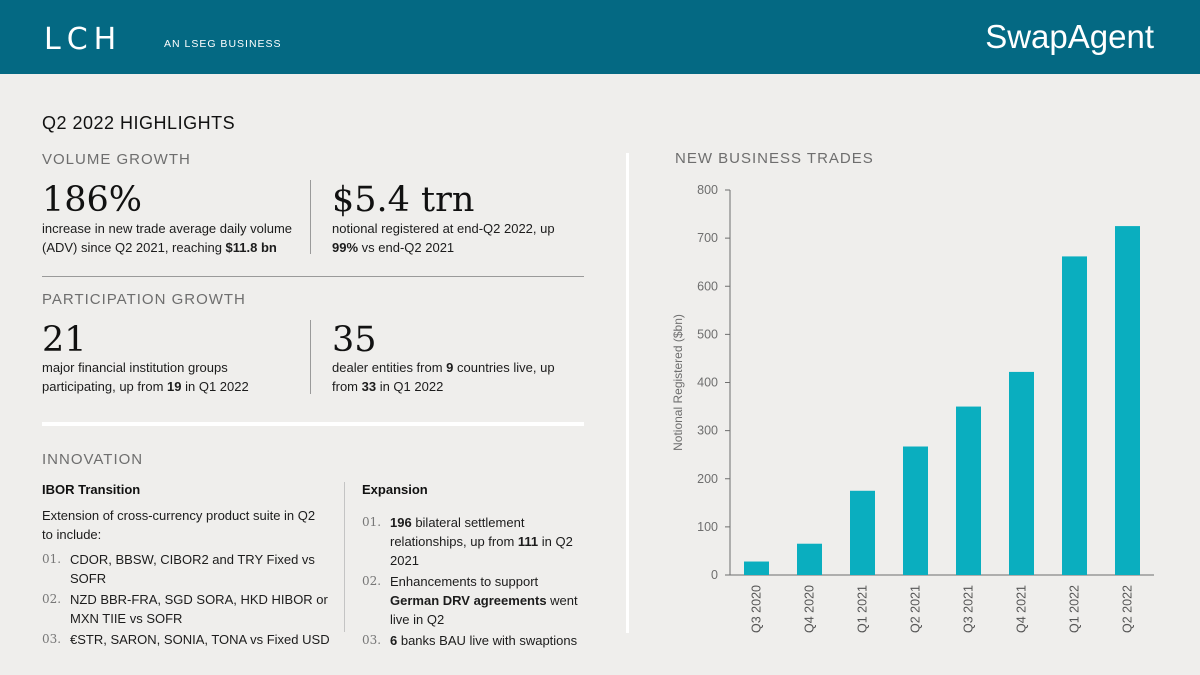 This screenshot has height=675, width=1200. Describe the element at coordinates (707, 190) in the screenshot. I see `y-tick-label: 800` at that location.